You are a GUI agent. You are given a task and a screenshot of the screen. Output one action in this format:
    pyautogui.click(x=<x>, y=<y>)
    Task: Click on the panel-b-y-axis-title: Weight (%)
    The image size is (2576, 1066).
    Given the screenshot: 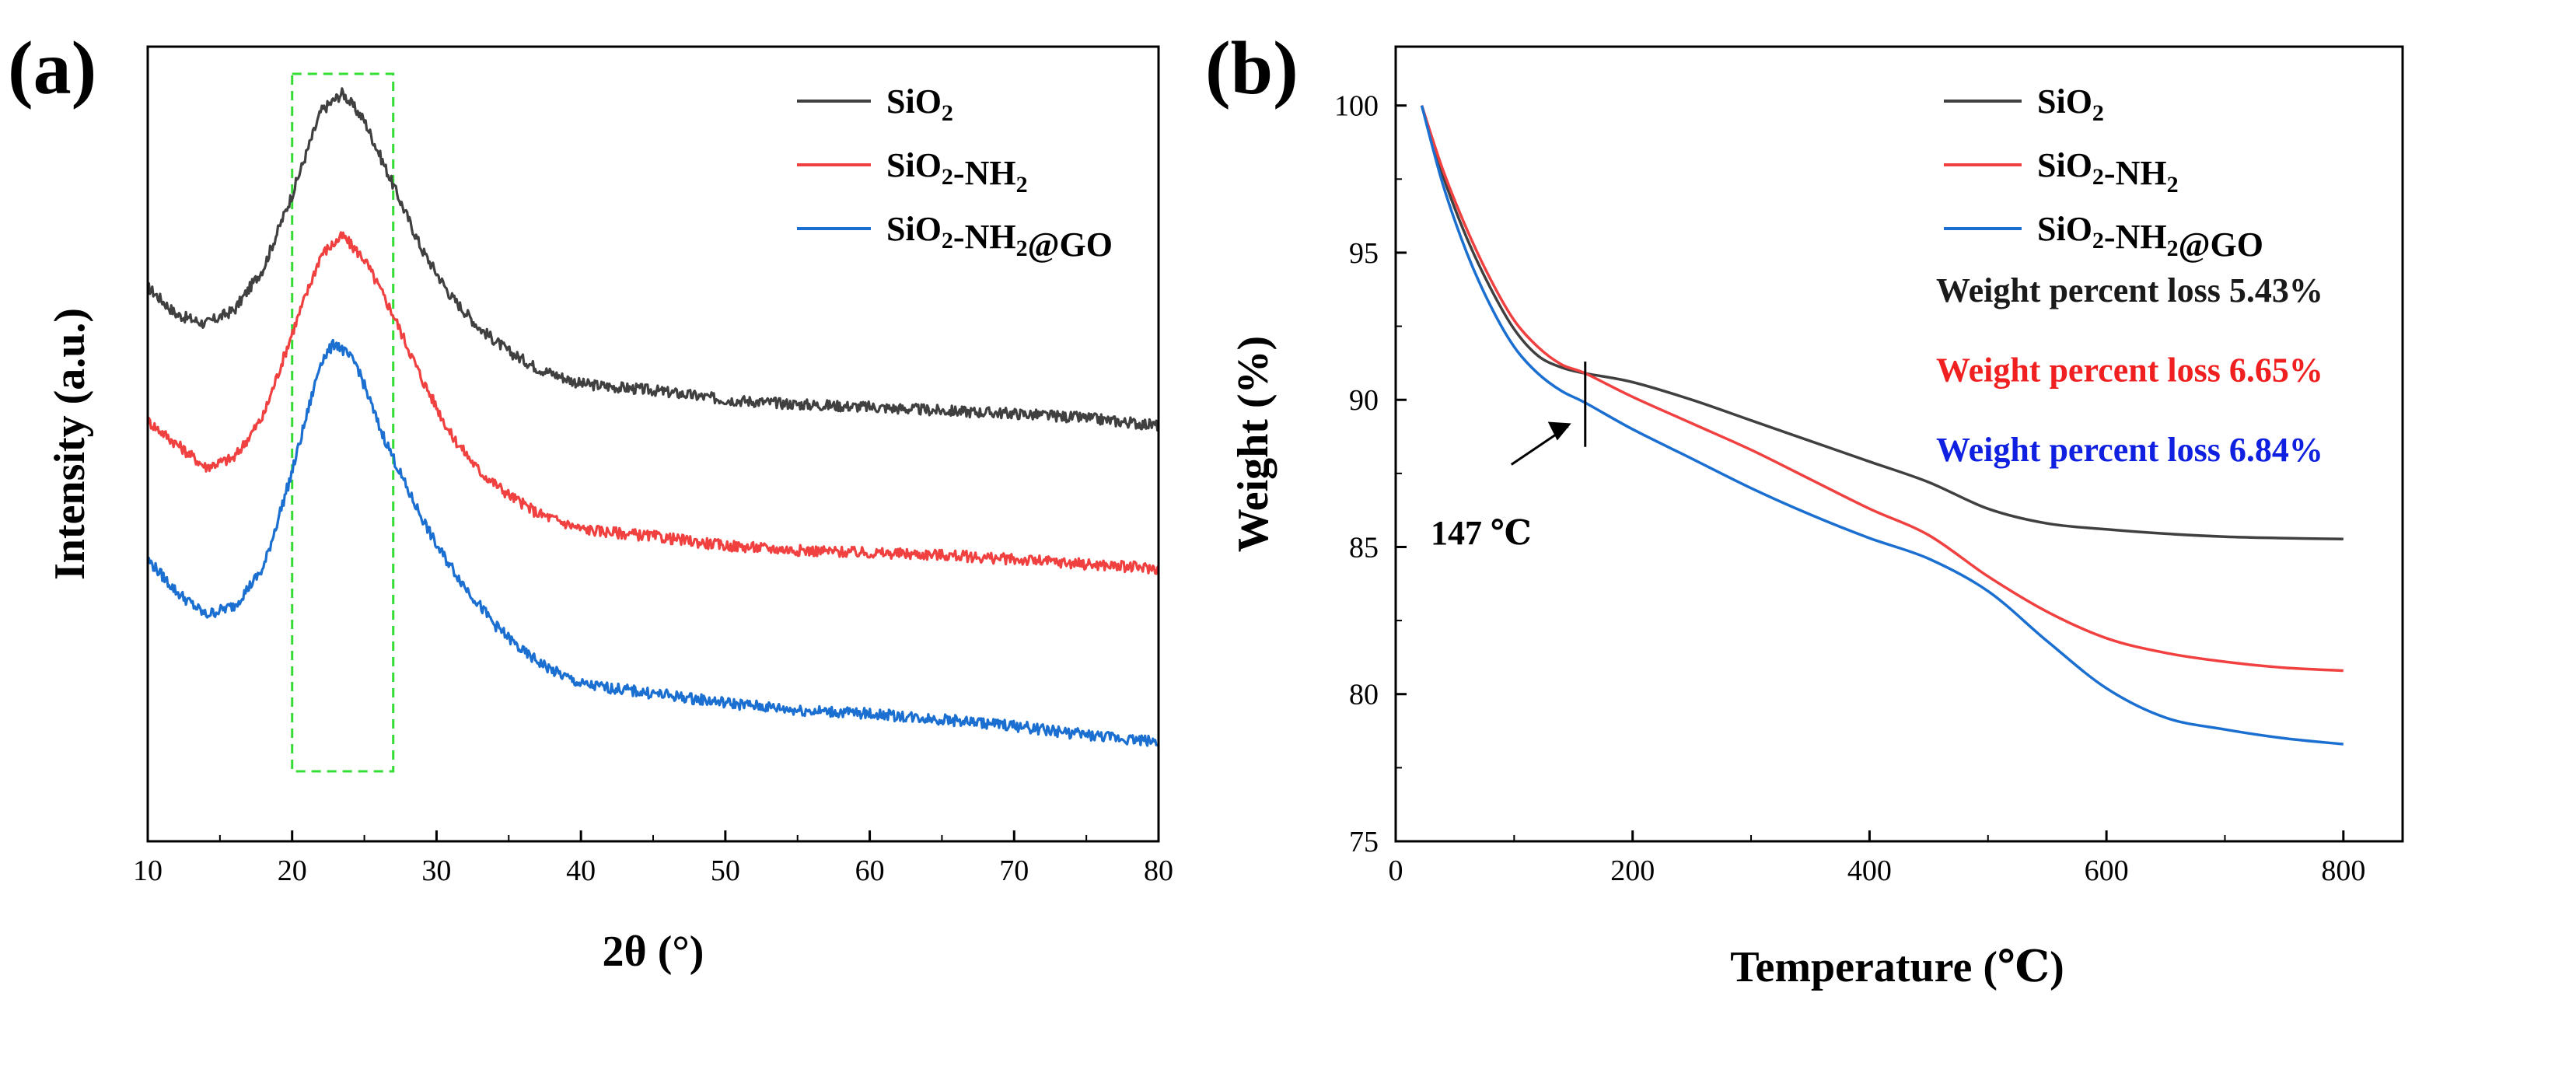 What is the action you would take?
    pyautogui.click(x=1253, y=444)
    